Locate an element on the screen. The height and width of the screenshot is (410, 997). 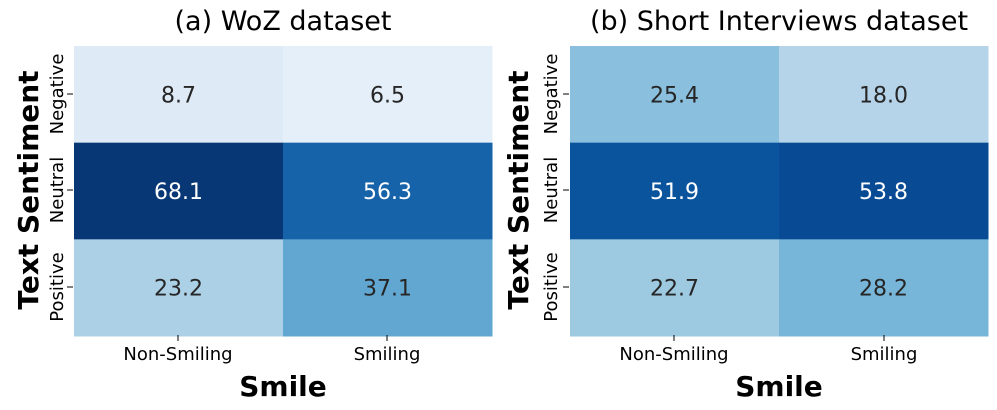
cell-value-label-a-1-0: 68.1 is located at coordinates (178, 192).